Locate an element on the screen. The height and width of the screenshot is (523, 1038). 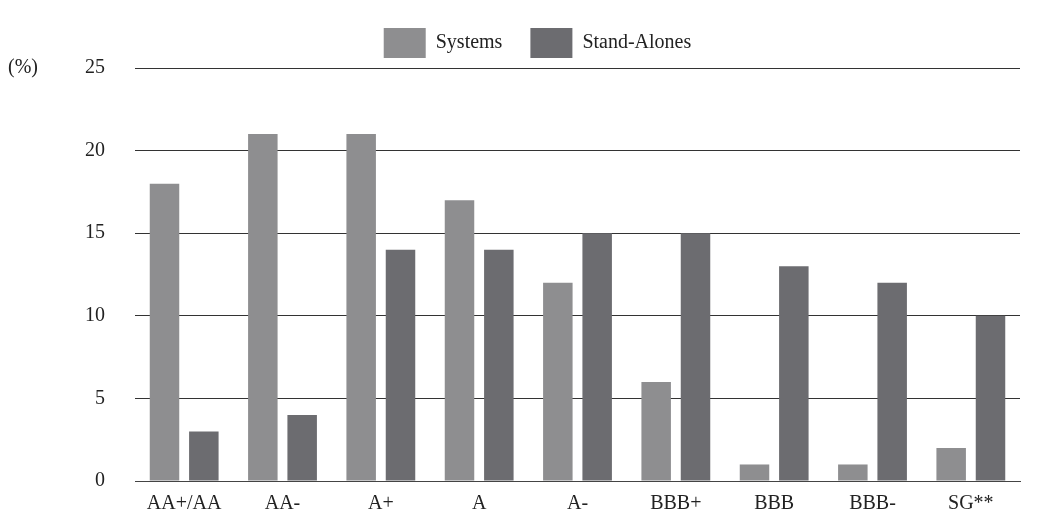
y-tick-label: 5 is located at coordinates (100, 396).